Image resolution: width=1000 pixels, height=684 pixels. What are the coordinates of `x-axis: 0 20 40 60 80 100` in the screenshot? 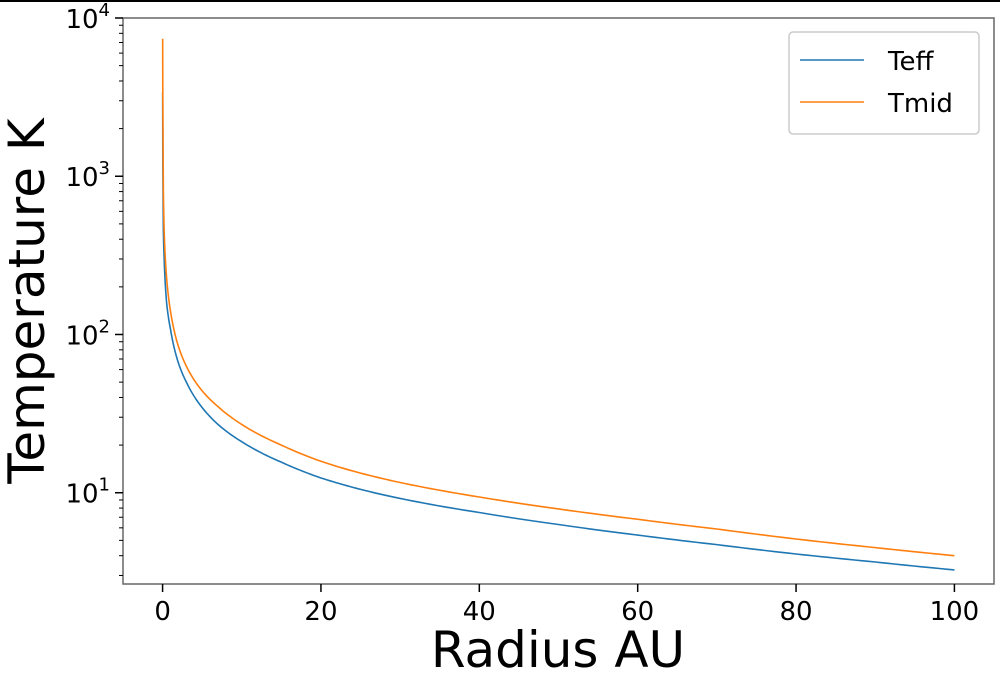 It's located at (566, 605).